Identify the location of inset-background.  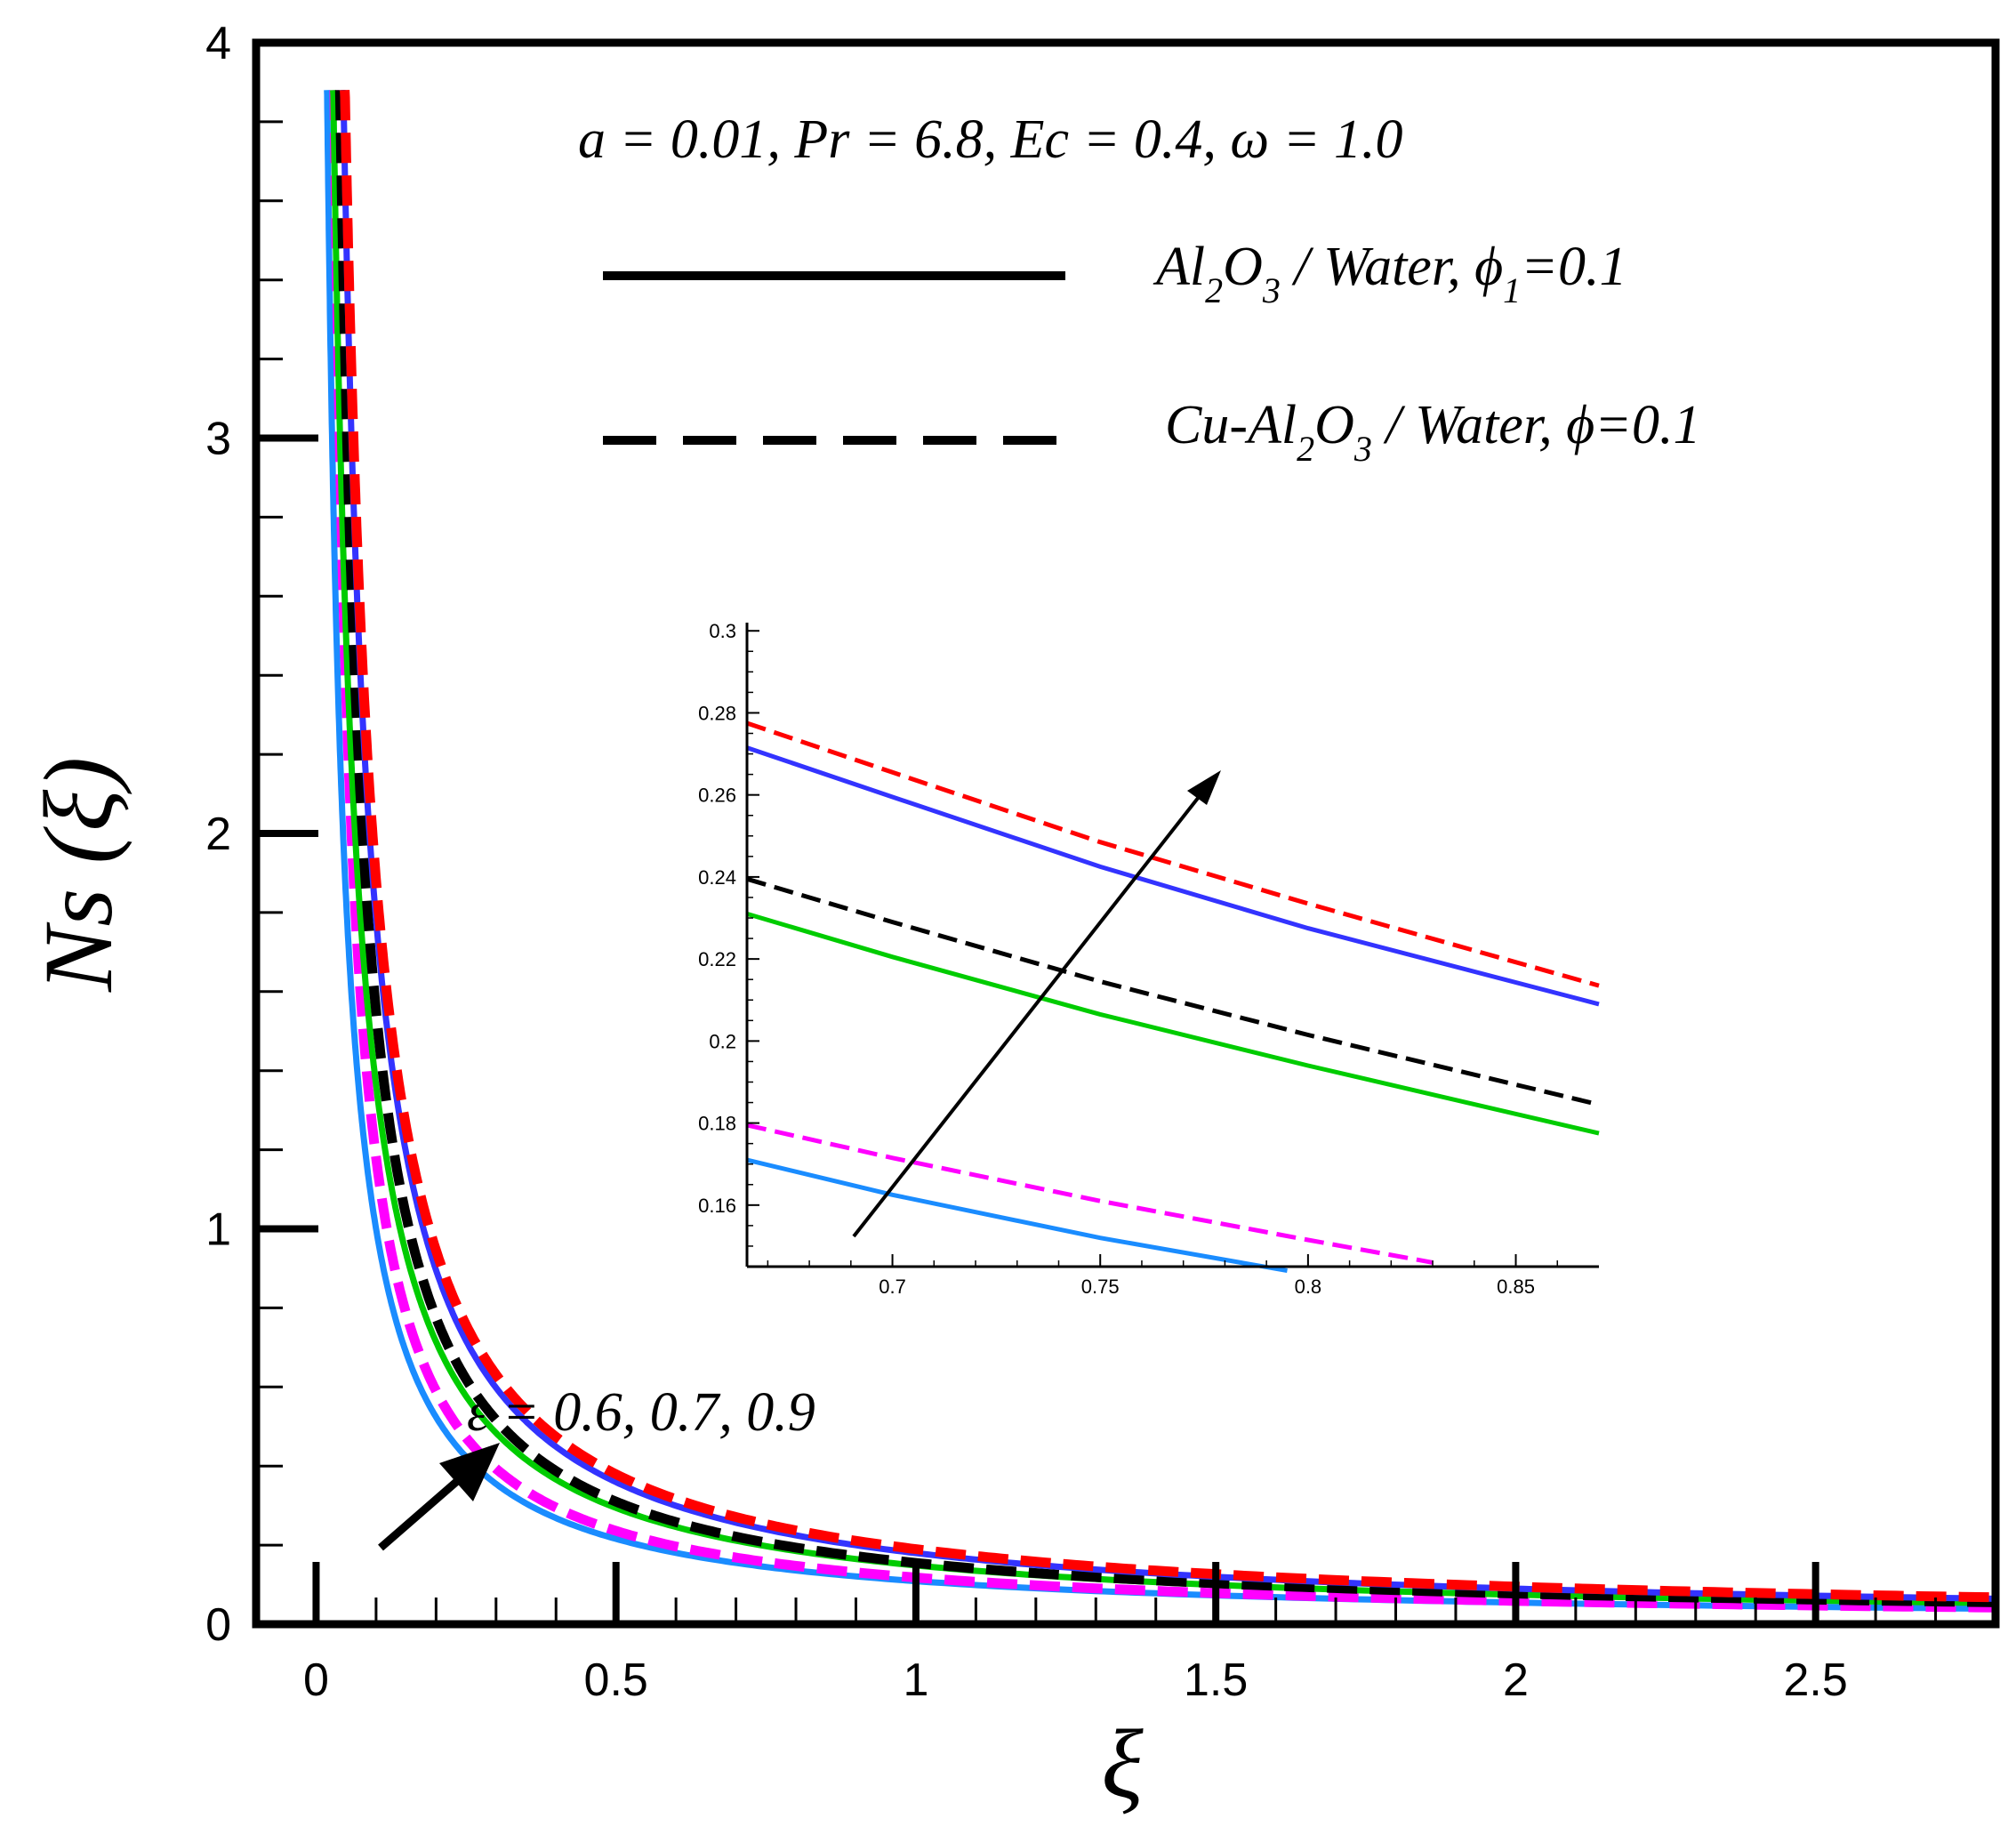
(1173, 945).